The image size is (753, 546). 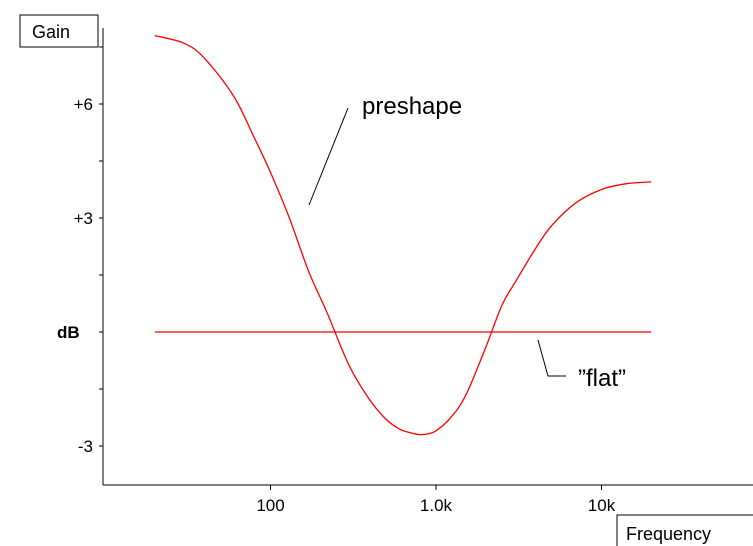 What do you see at coordinates (83, 218) in the screenshot?
I see `y-tick-label: +3` at bounding box center [83, 218].